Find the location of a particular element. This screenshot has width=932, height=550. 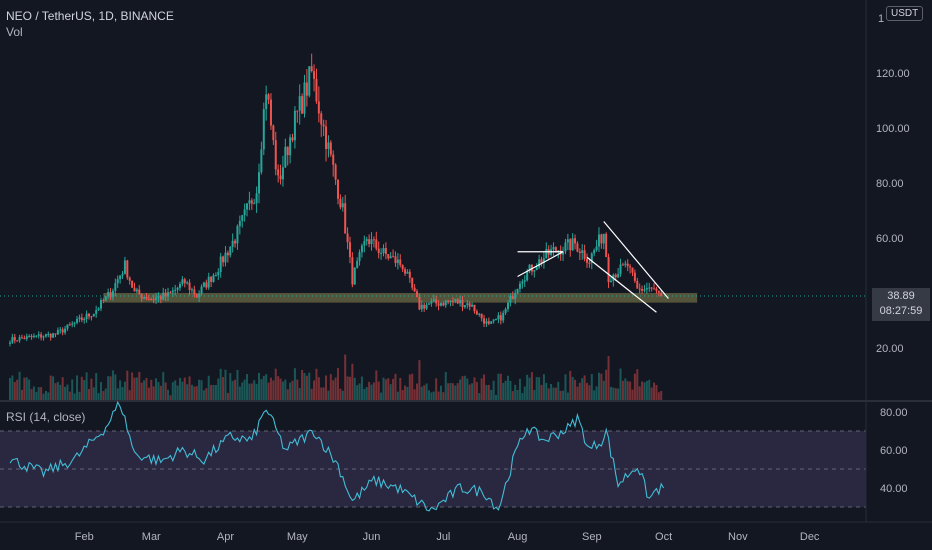

bar-countdown: 08:27:59 is located at coordinates (901, 311).